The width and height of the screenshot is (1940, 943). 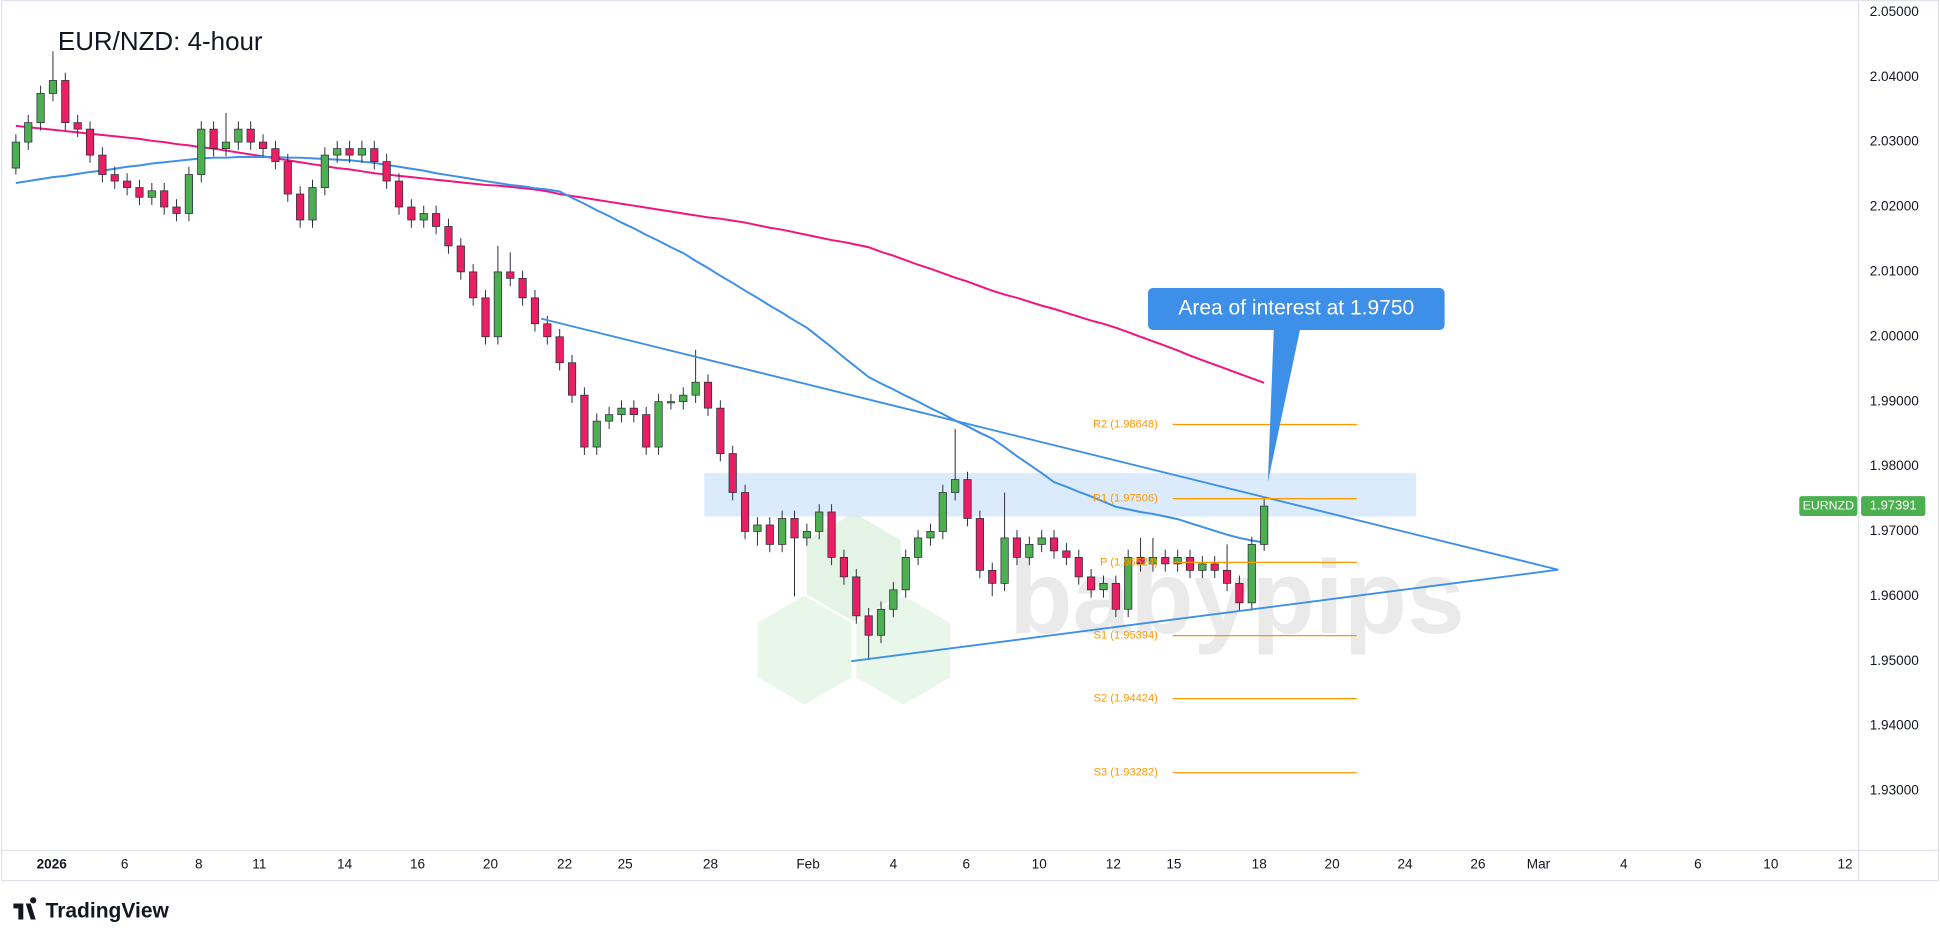 What do you see at coordinates (259, 864) in the screenshot?
I see `x-tick-label: 11` at bounding box center [259, 864].